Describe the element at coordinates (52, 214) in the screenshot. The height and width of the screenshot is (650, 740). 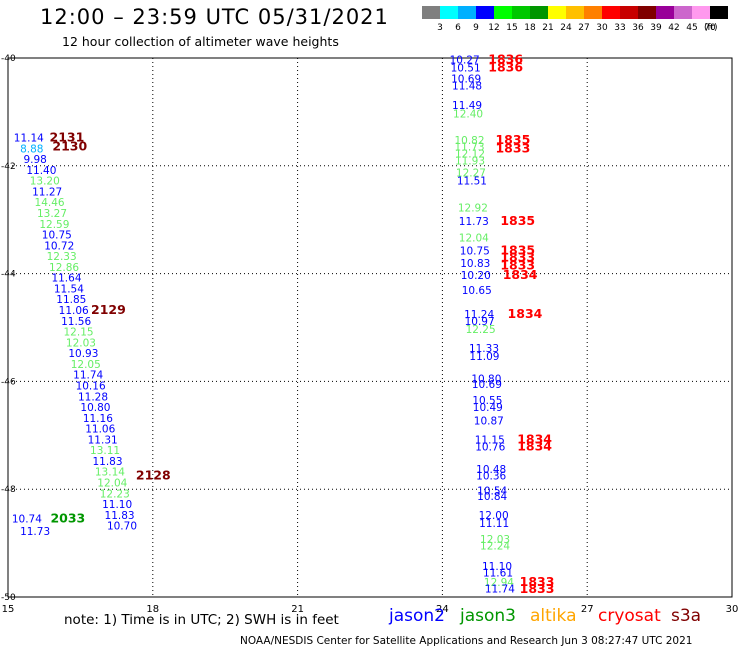
I see `wave-height-label: 13.27` at that location.